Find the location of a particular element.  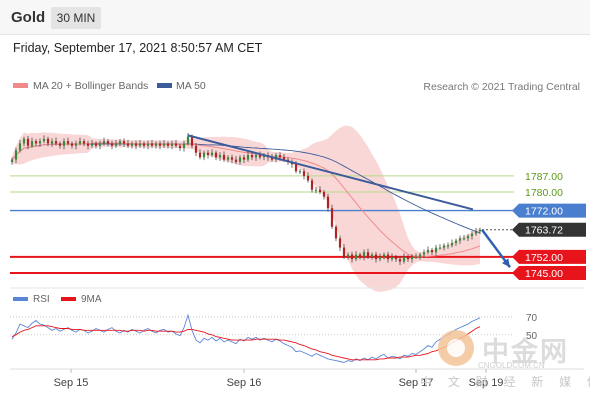

ma20-legend-label: MA 20 + Bollinger Bands is located at coordinates (90, 86).